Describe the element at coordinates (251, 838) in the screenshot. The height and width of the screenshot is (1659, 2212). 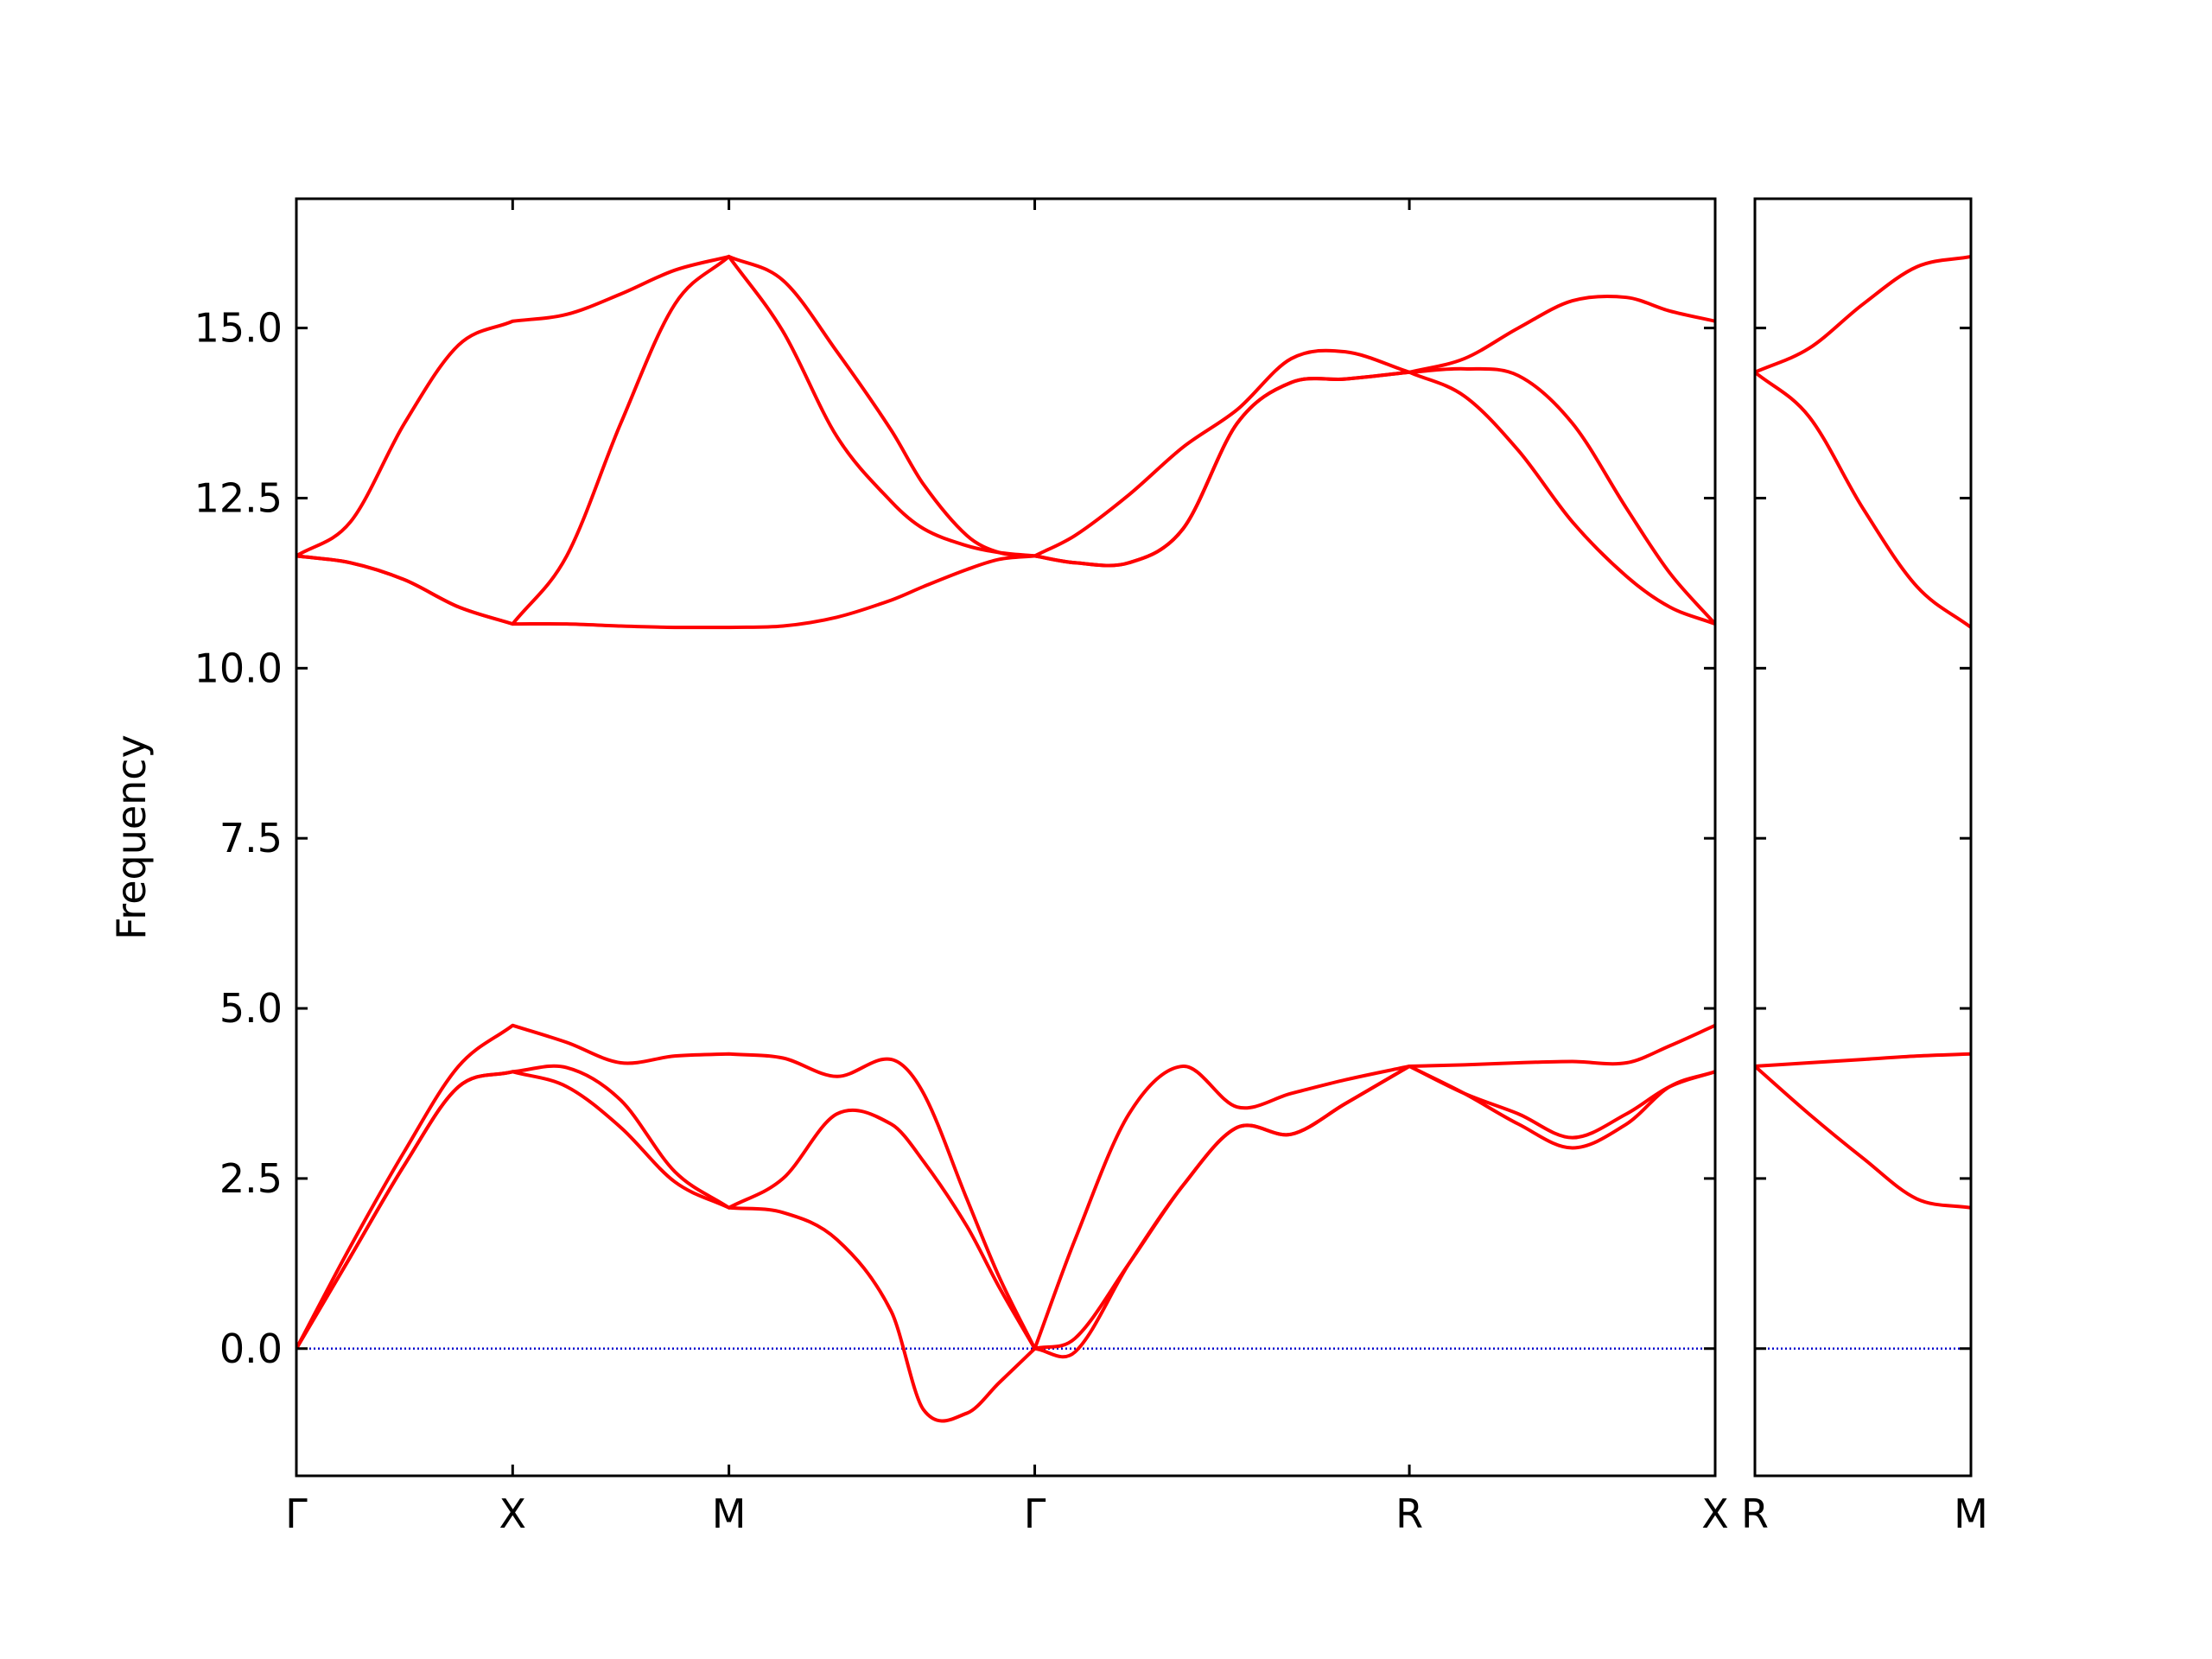
I see `y-tick-label: 7.5` at that location.